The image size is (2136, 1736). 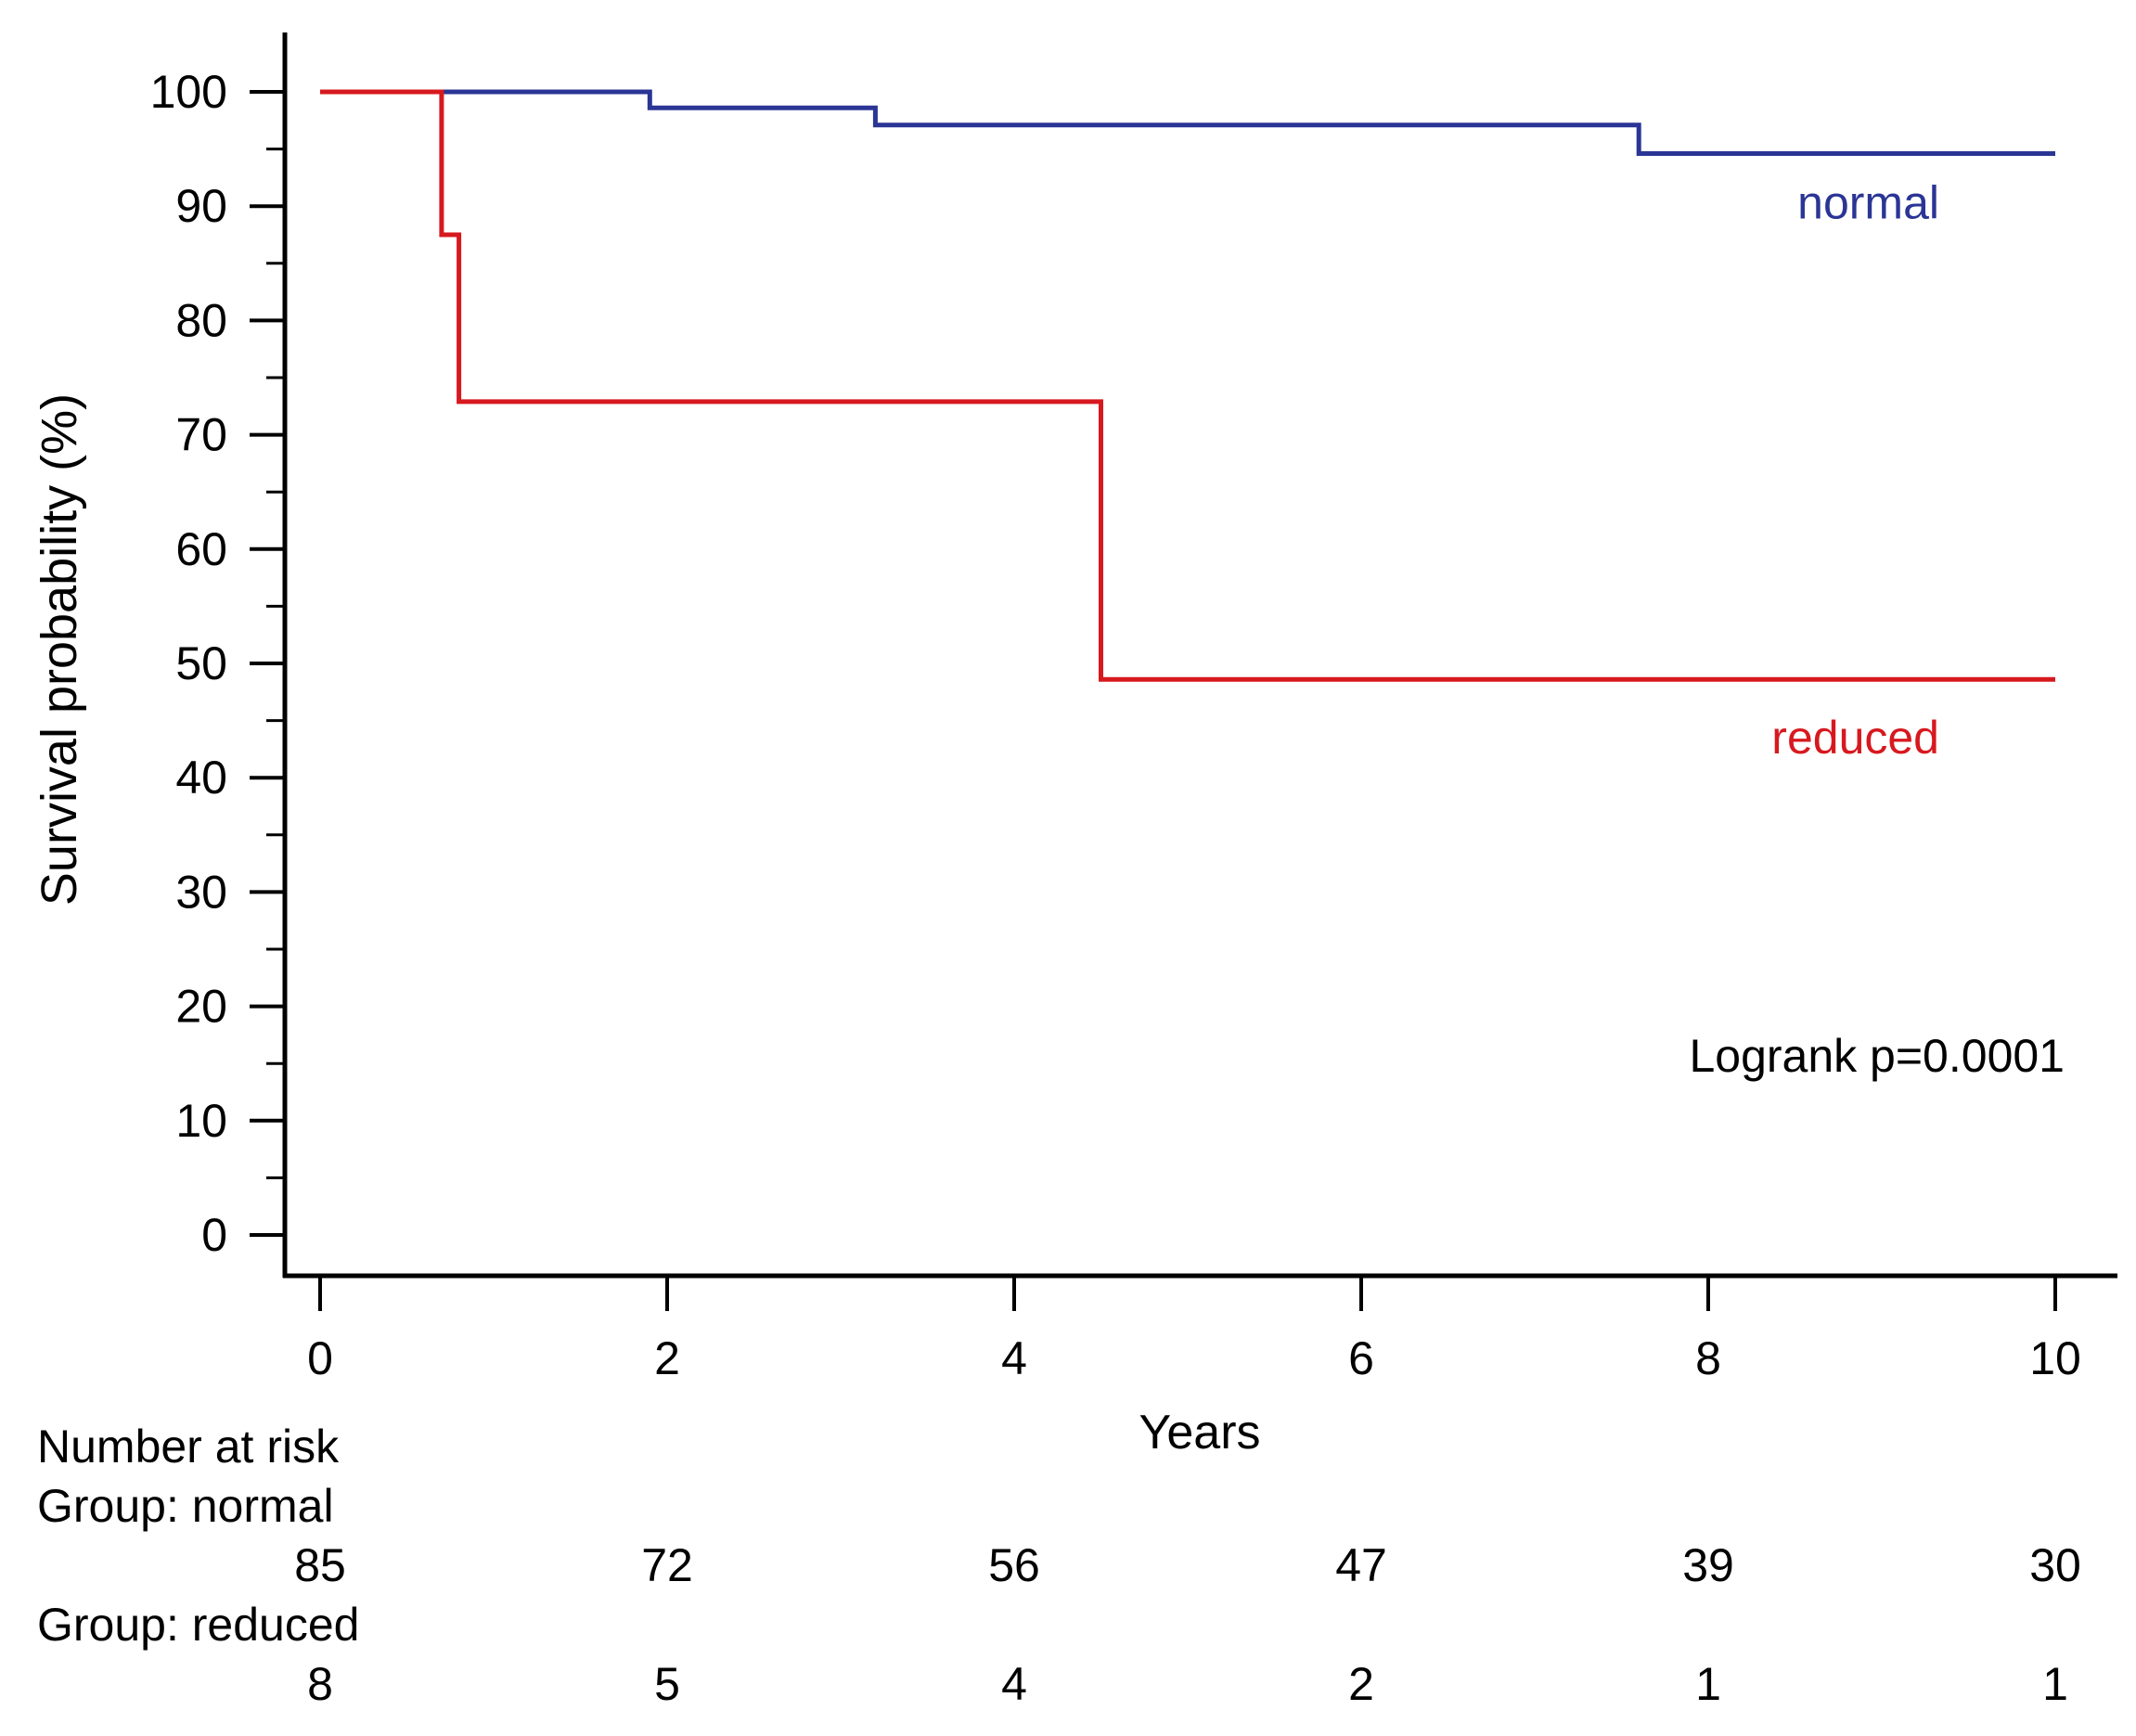 What do you see at coordinates (1361, 1684) in the screenshot?
I see `risk-count: 2` at bounding box center [1361, 1684].